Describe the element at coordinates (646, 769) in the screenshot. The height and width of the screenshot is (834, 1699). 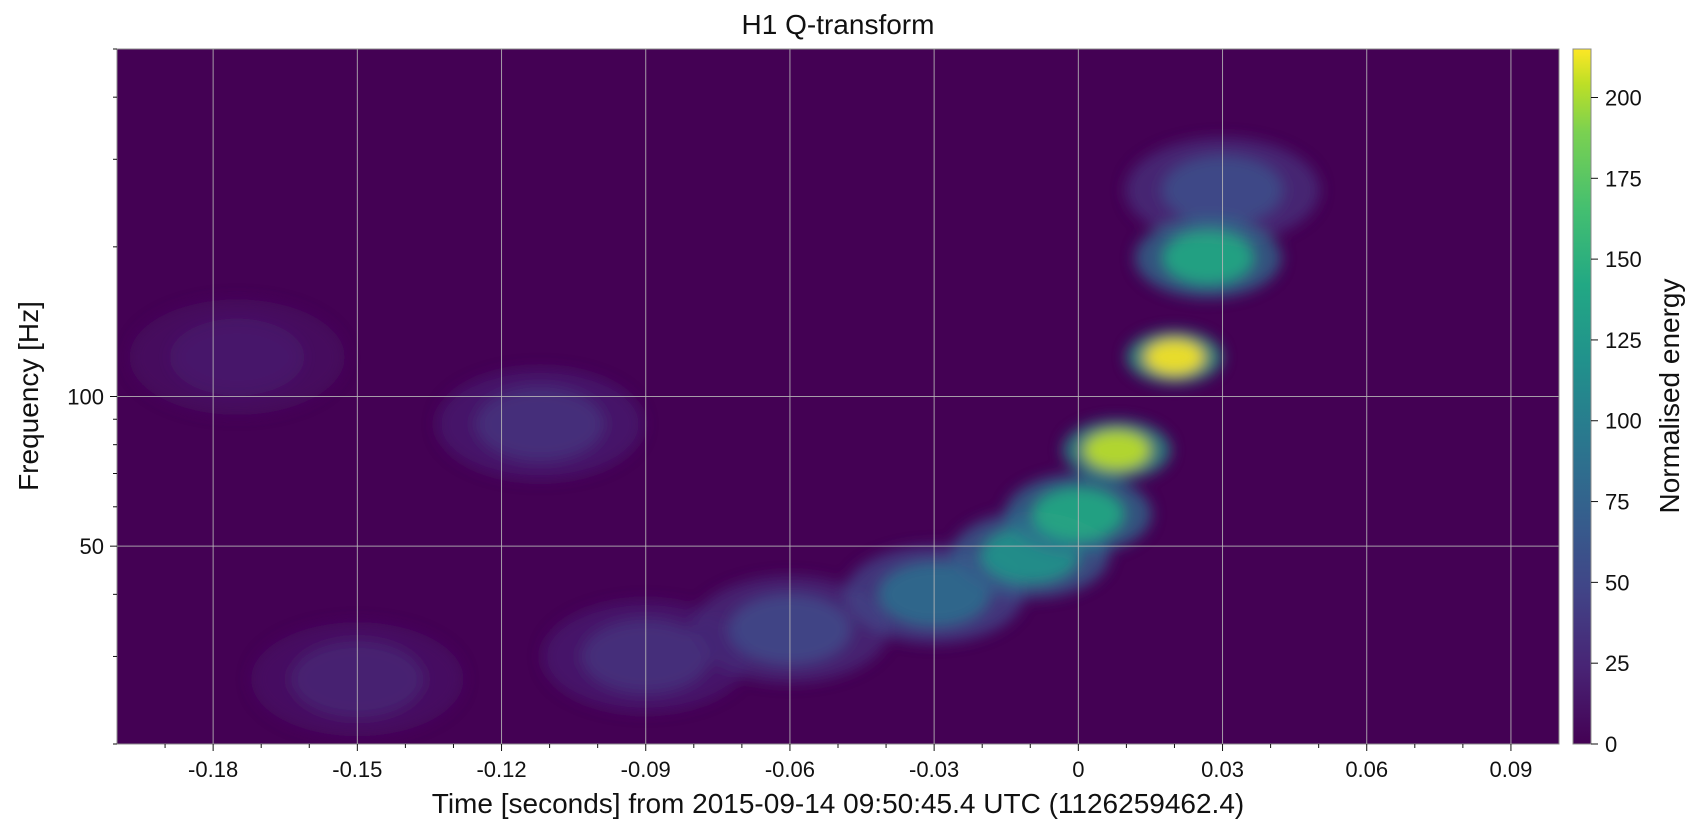
I see `x-tick-label: -0.09` at that location.